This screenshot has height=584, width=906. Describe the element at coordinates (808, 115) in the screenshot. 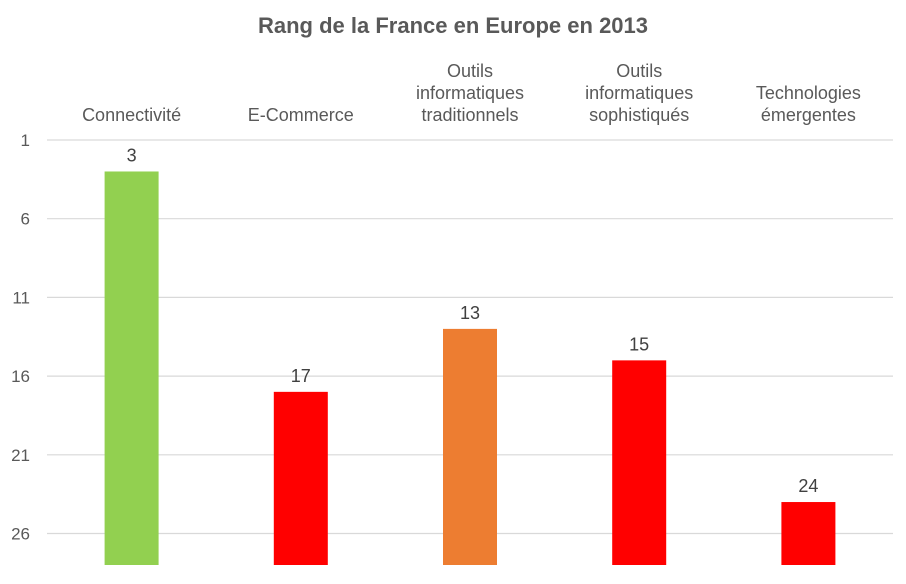

I see `category-label-line: émergentes` at that location.